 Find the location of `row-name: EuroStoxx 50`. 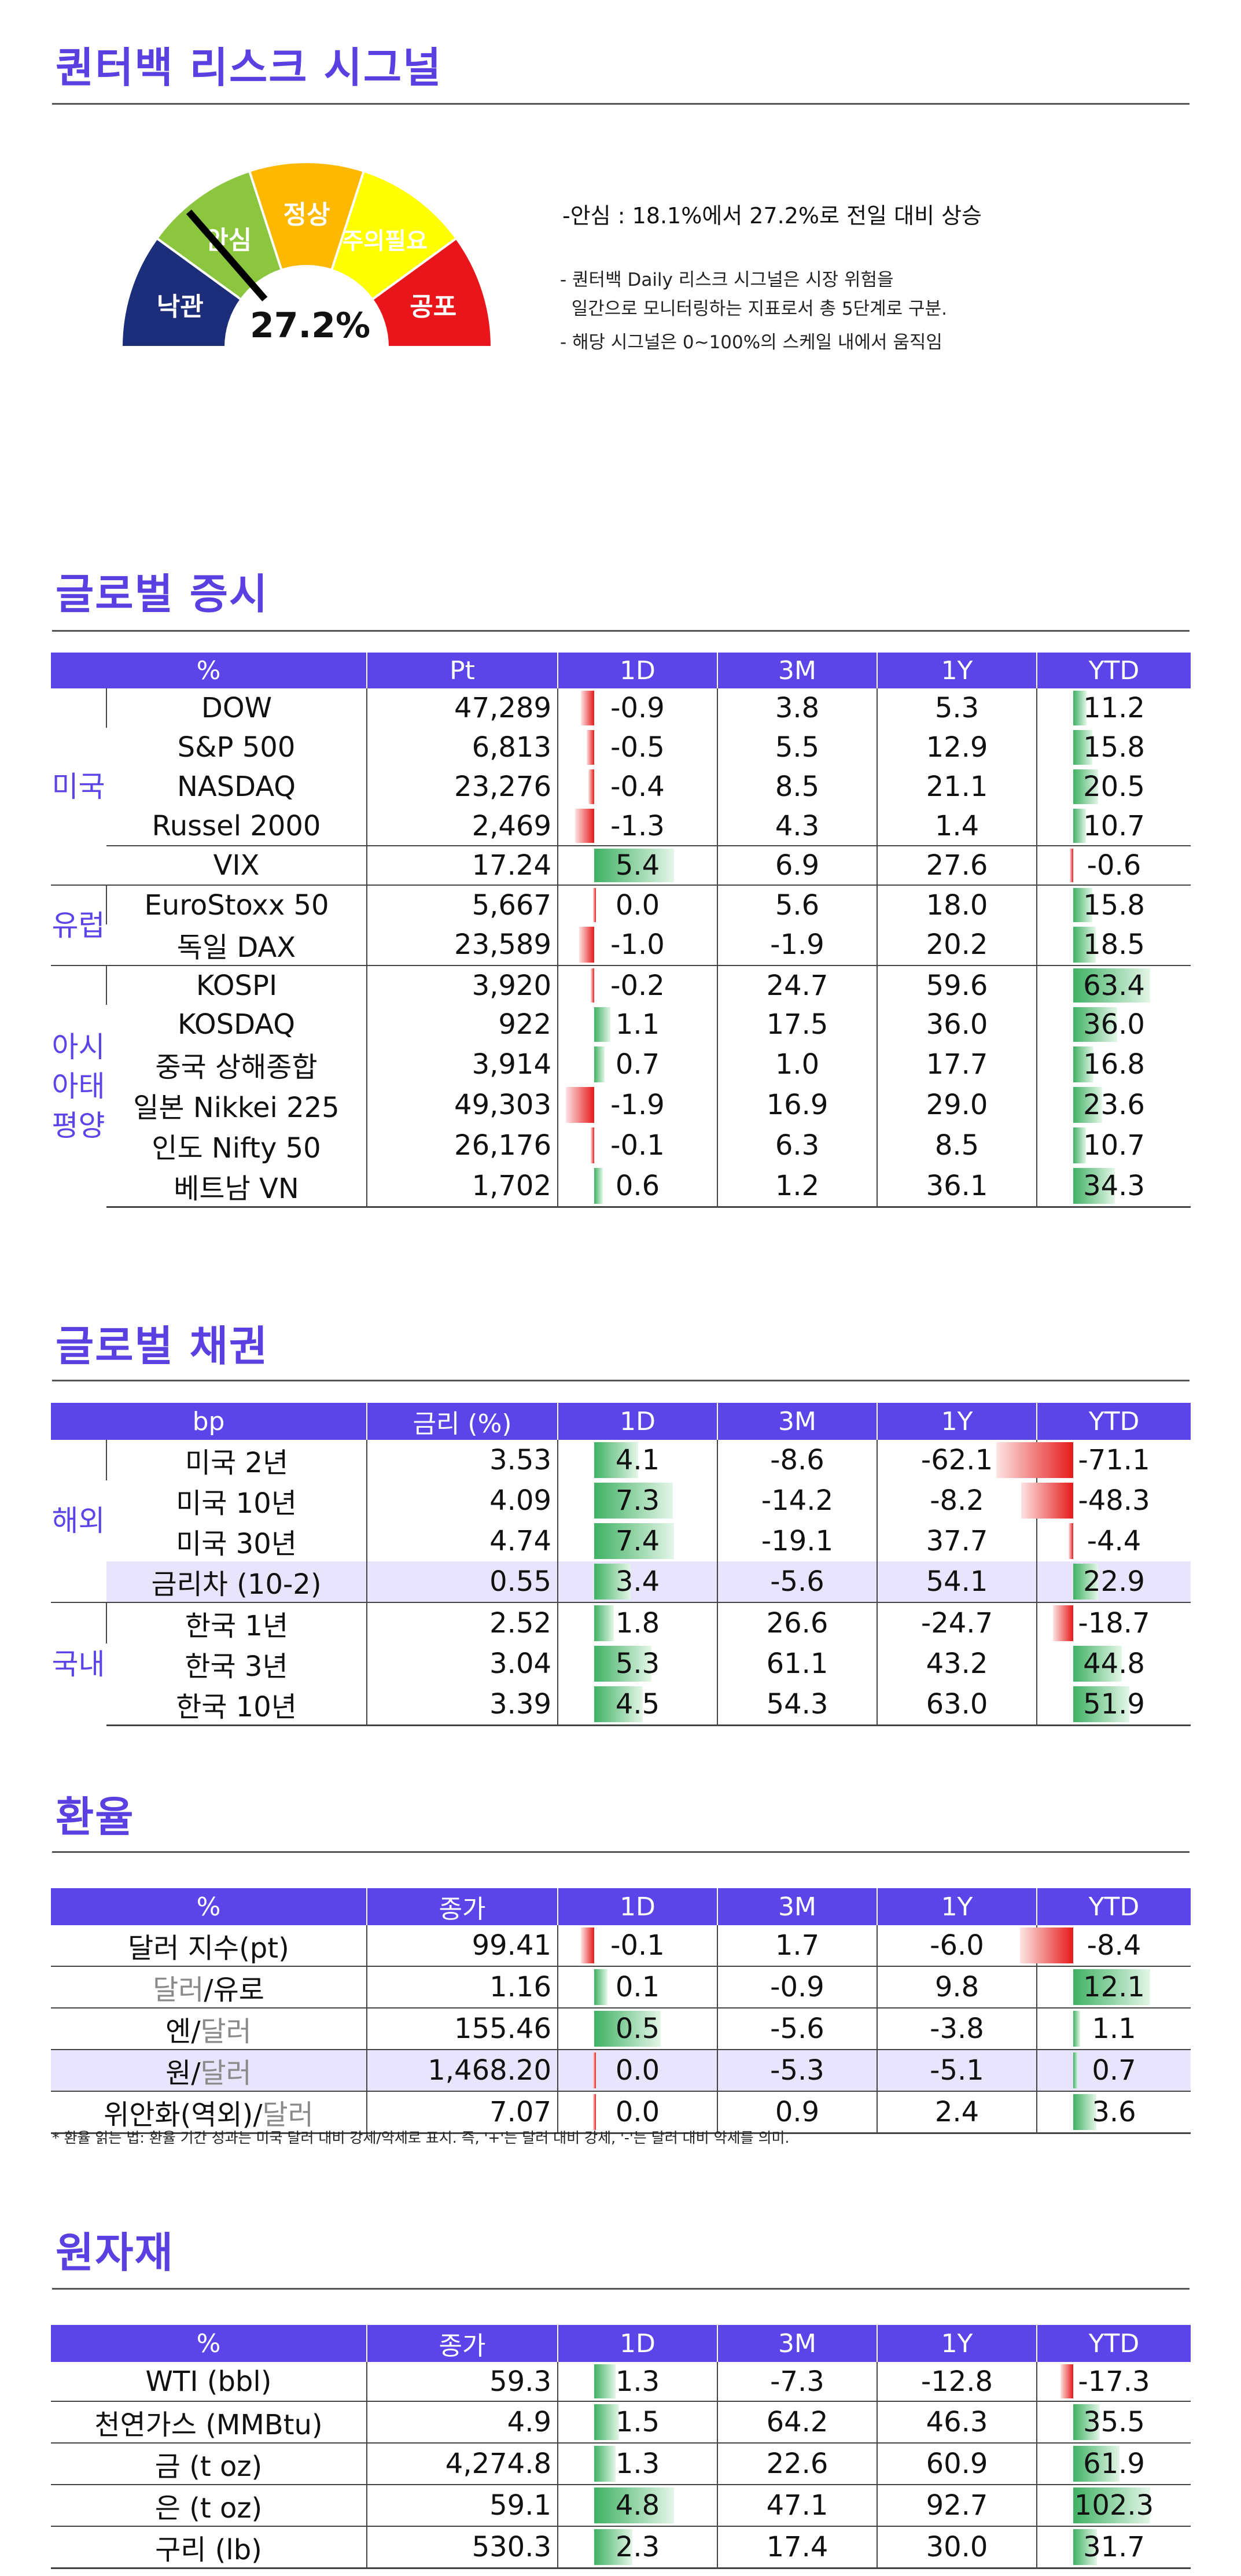

row-name: EuroStoxx 50 is located at coordinates (236, 904).